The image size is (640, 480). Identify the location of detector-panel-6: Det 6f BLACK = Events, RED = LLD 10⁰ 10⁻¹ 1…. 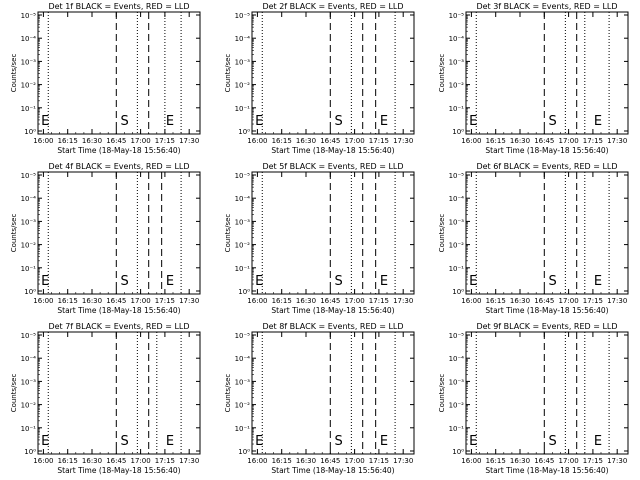
(533, 238).